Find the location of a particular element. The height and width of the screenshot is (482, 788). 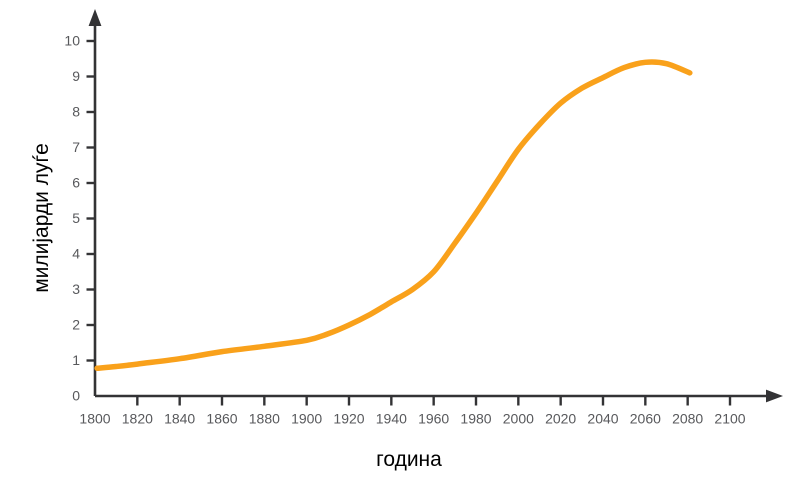

x-tick-label: 2040 is located at coordinates (602, 419).